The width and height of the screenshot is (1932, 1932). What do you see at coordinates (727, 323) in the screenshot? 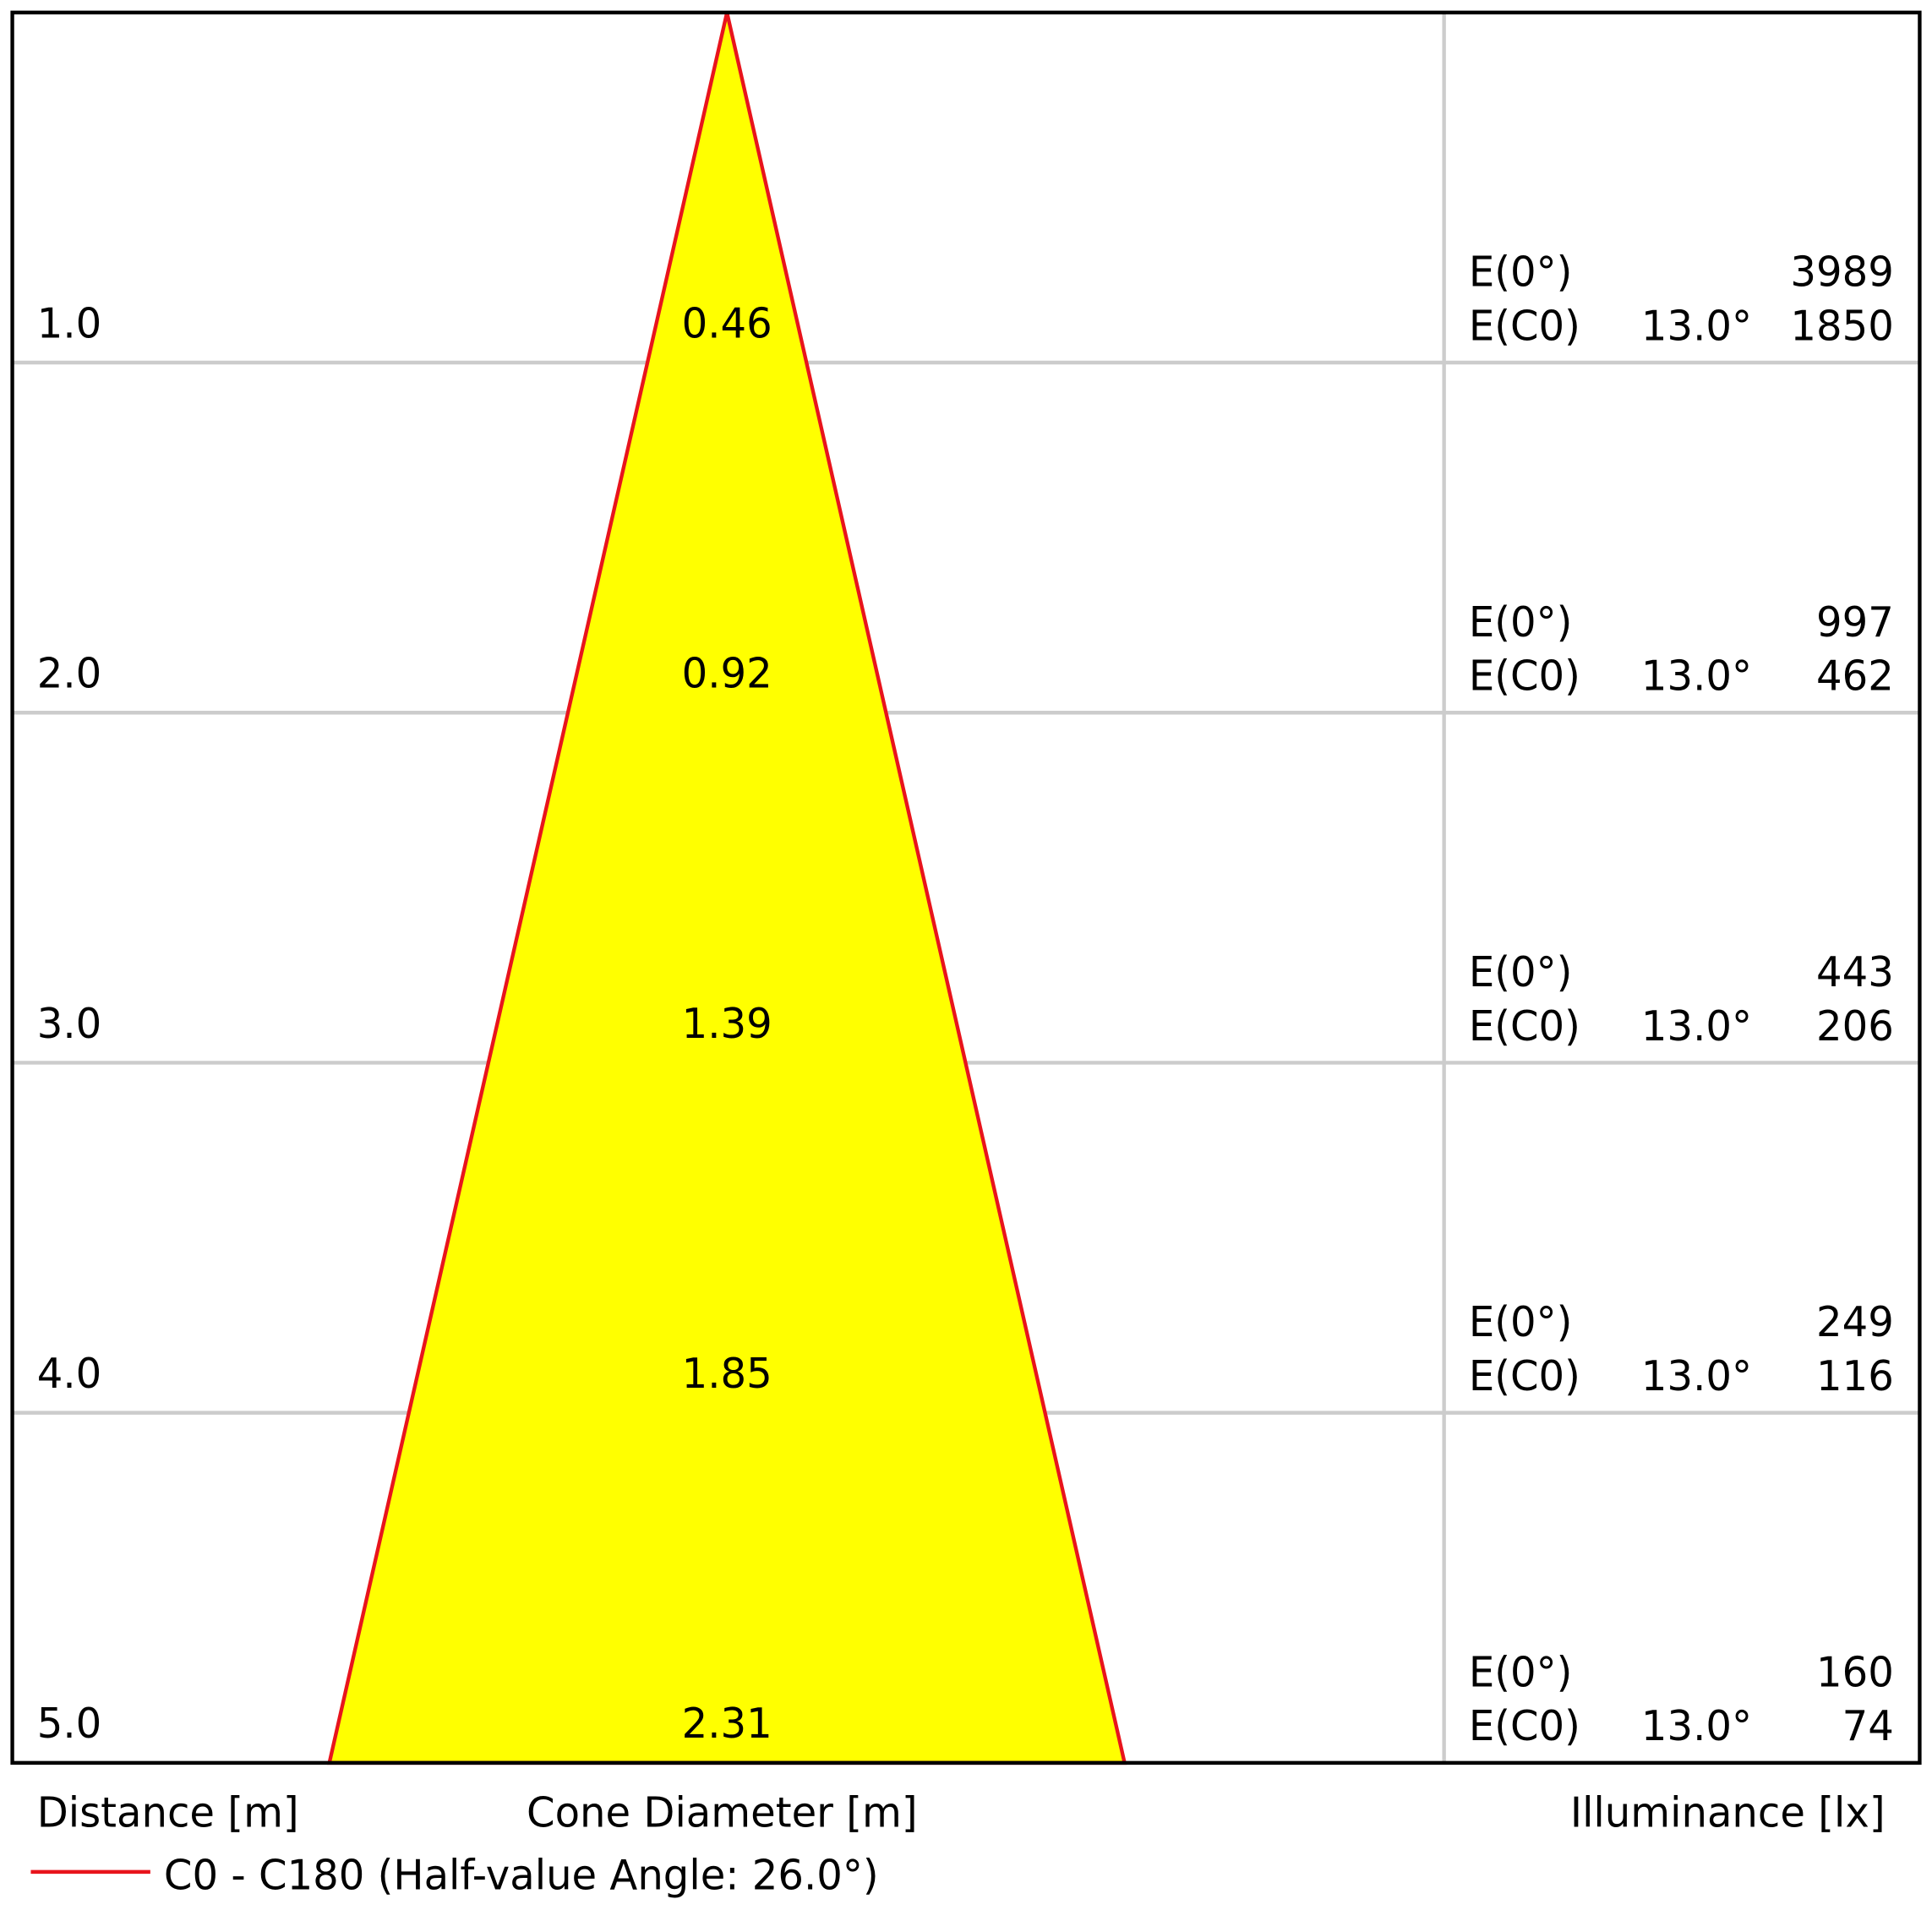
I see `diameter-value: 0.46` at bounding box center [727, 323].